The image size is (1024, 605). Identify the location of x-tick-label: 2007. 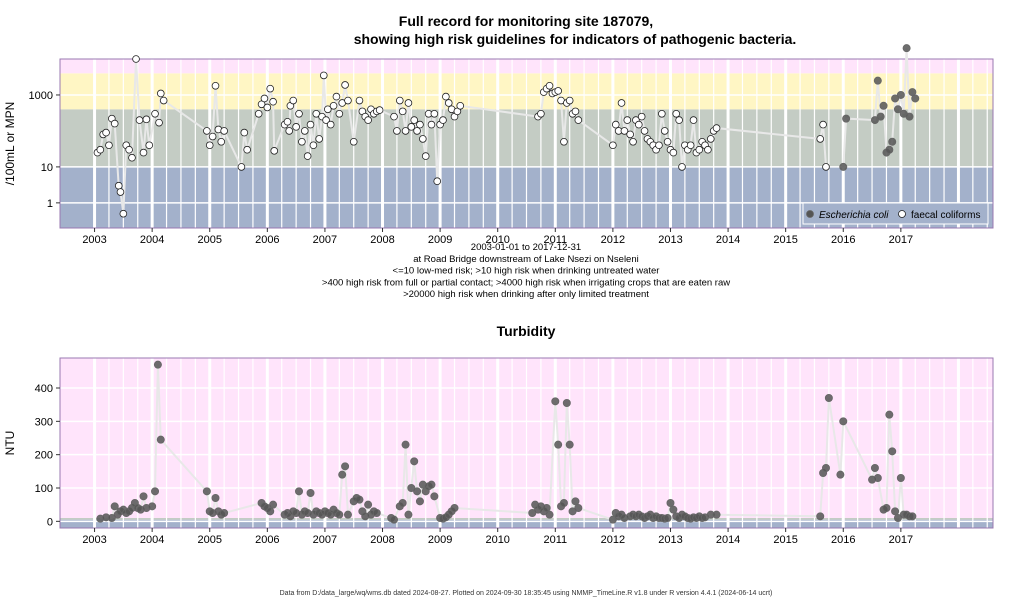
(325, 540).